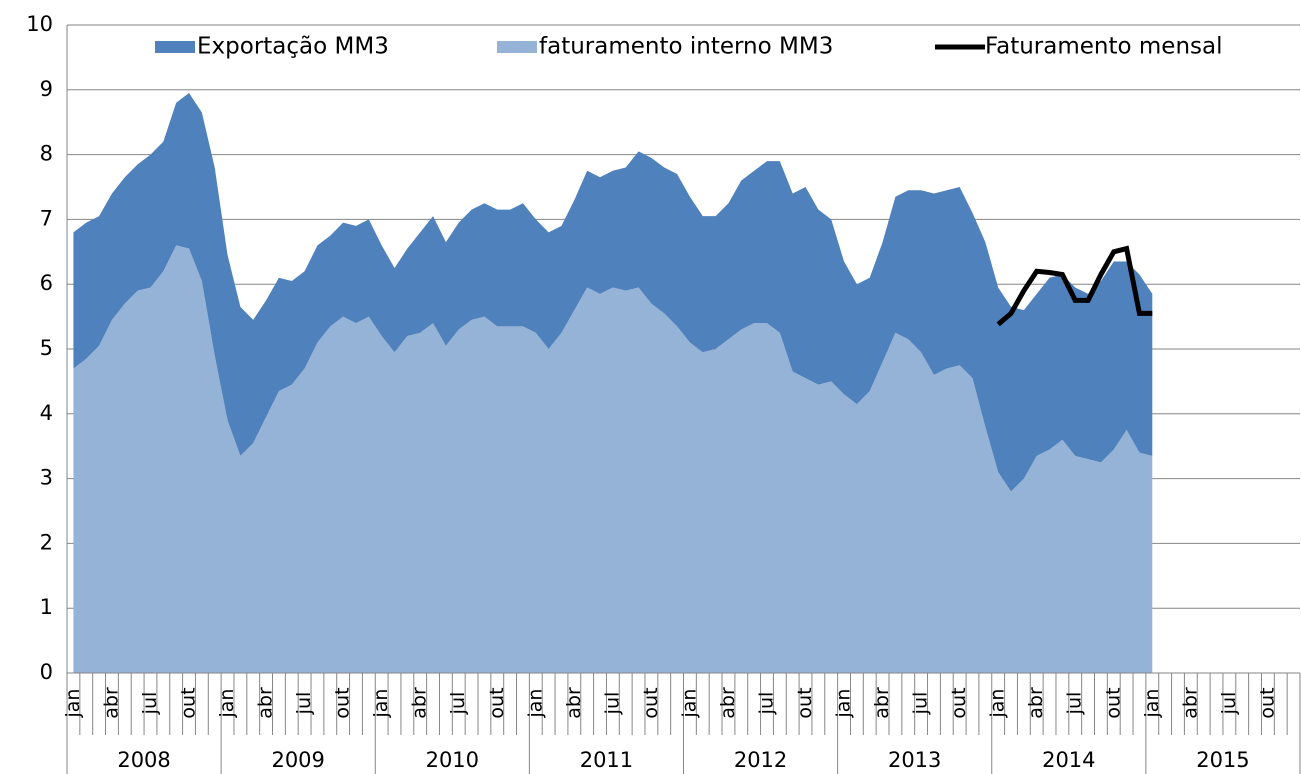 The image size is (1301, 774). What do you see at coordinates (46, 542) in the screenshot?
I see `y-tick-label: 2` at bounding box center [46, 542].